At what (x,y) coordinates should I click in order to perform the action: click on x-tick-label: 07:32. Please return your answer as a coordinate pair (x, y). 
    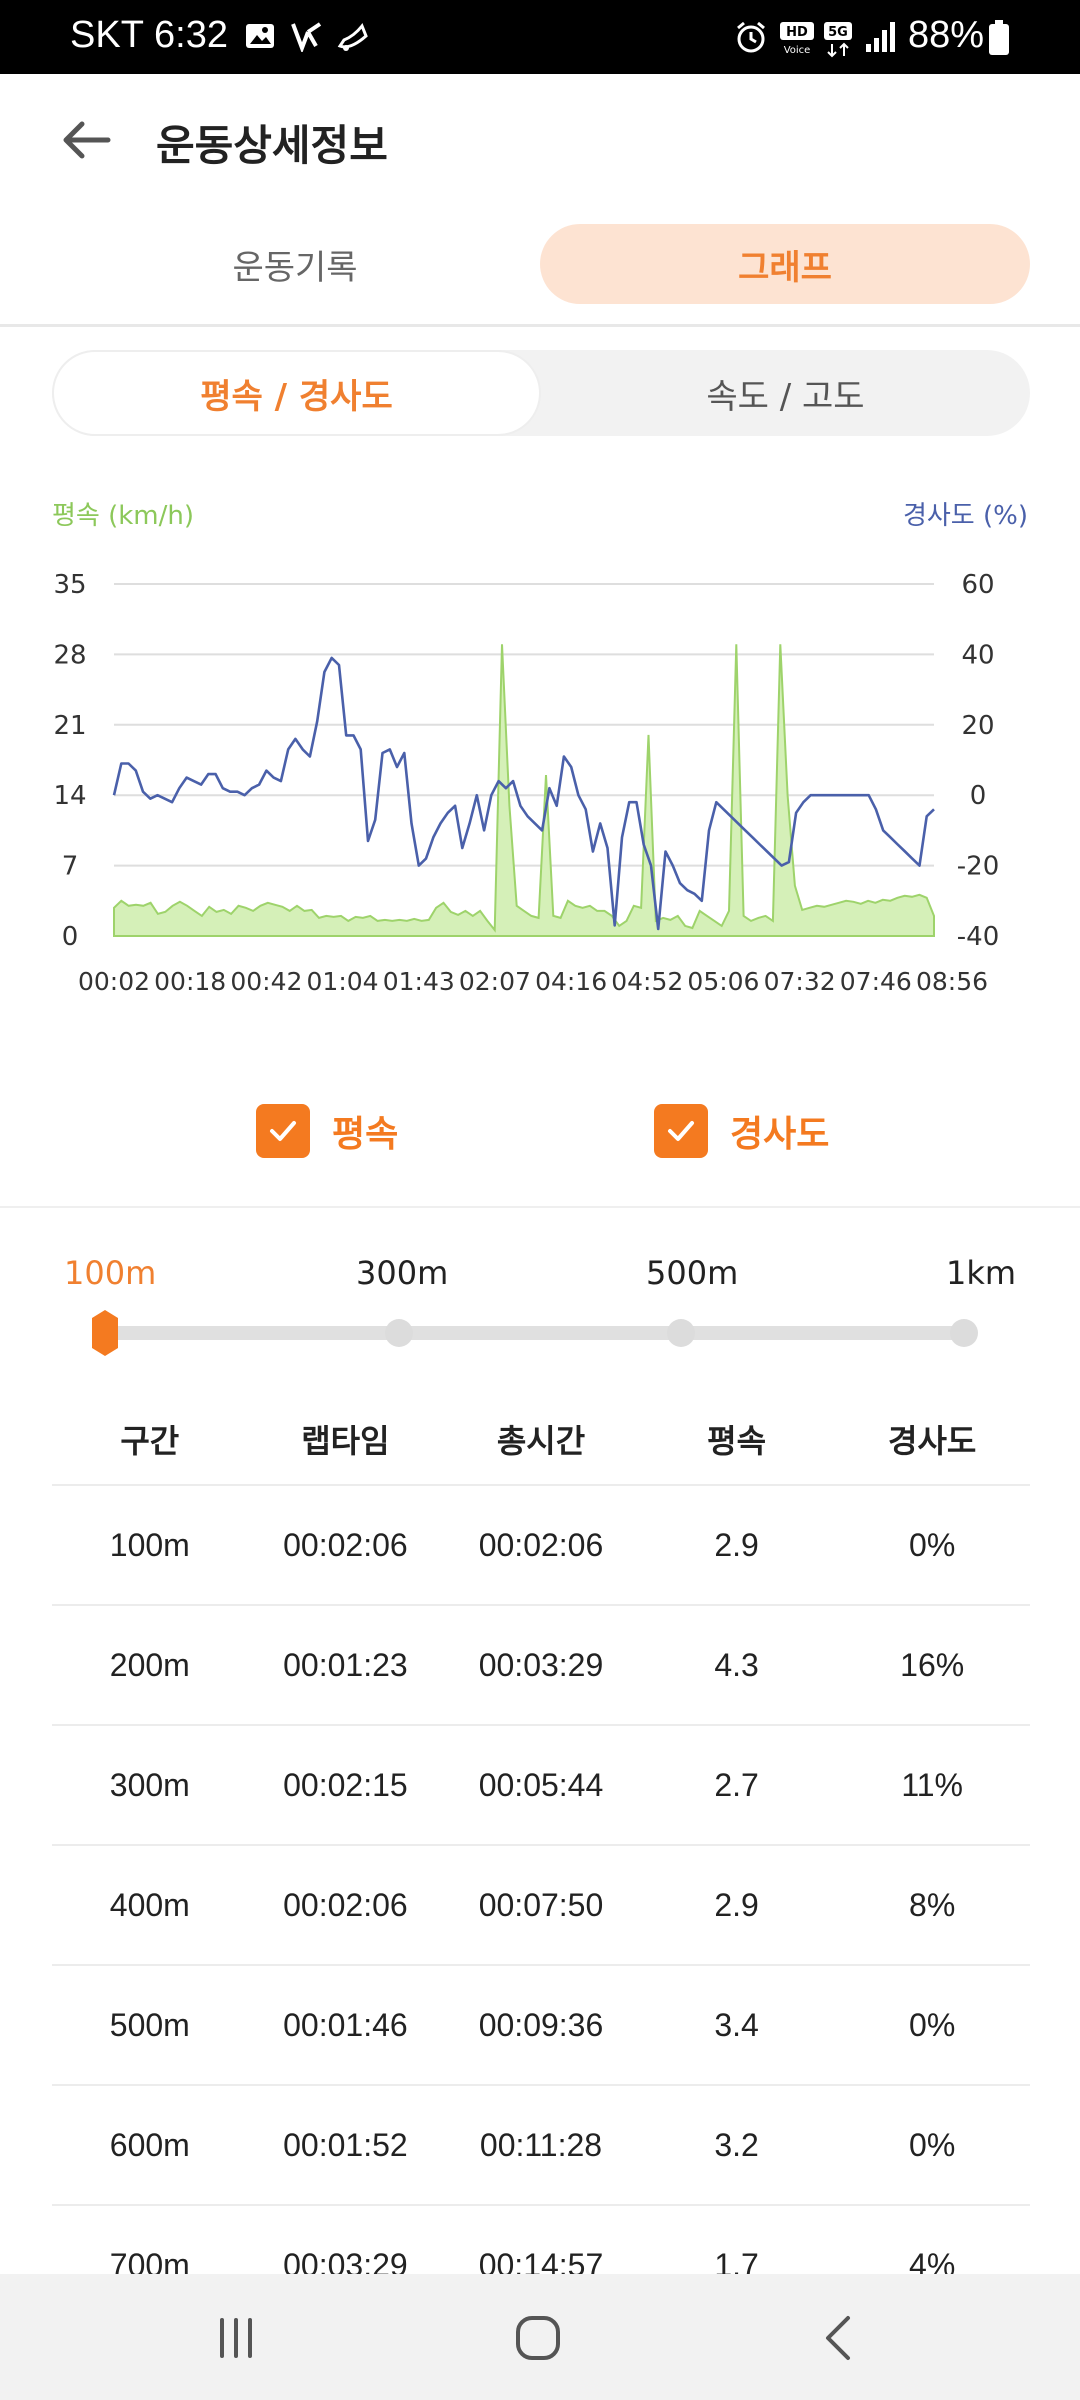
    Looking at the image, I should click on (800, 981).